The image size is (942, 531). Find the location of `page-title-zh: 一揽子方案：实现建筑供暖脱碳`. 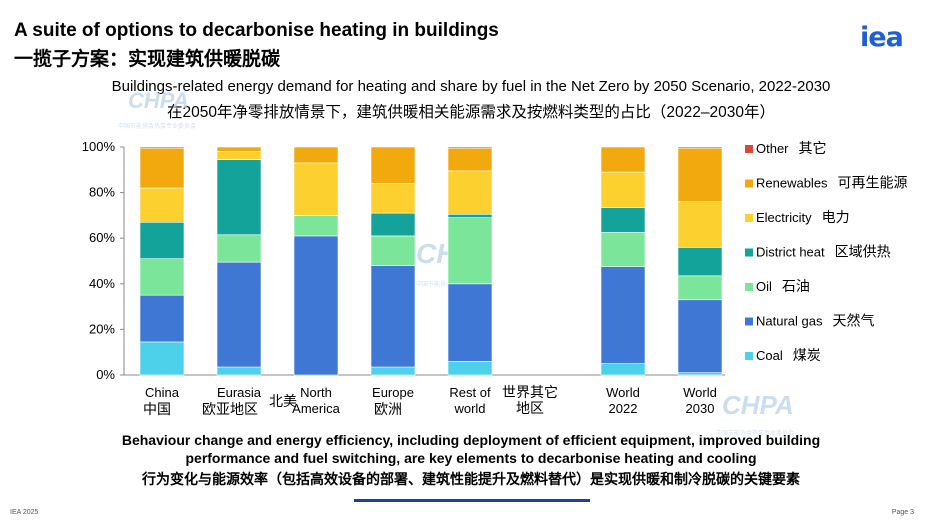

page-title-zh: 一揽子方案：实现建筑供暖脱碳 is located at coordinates (147, 59).